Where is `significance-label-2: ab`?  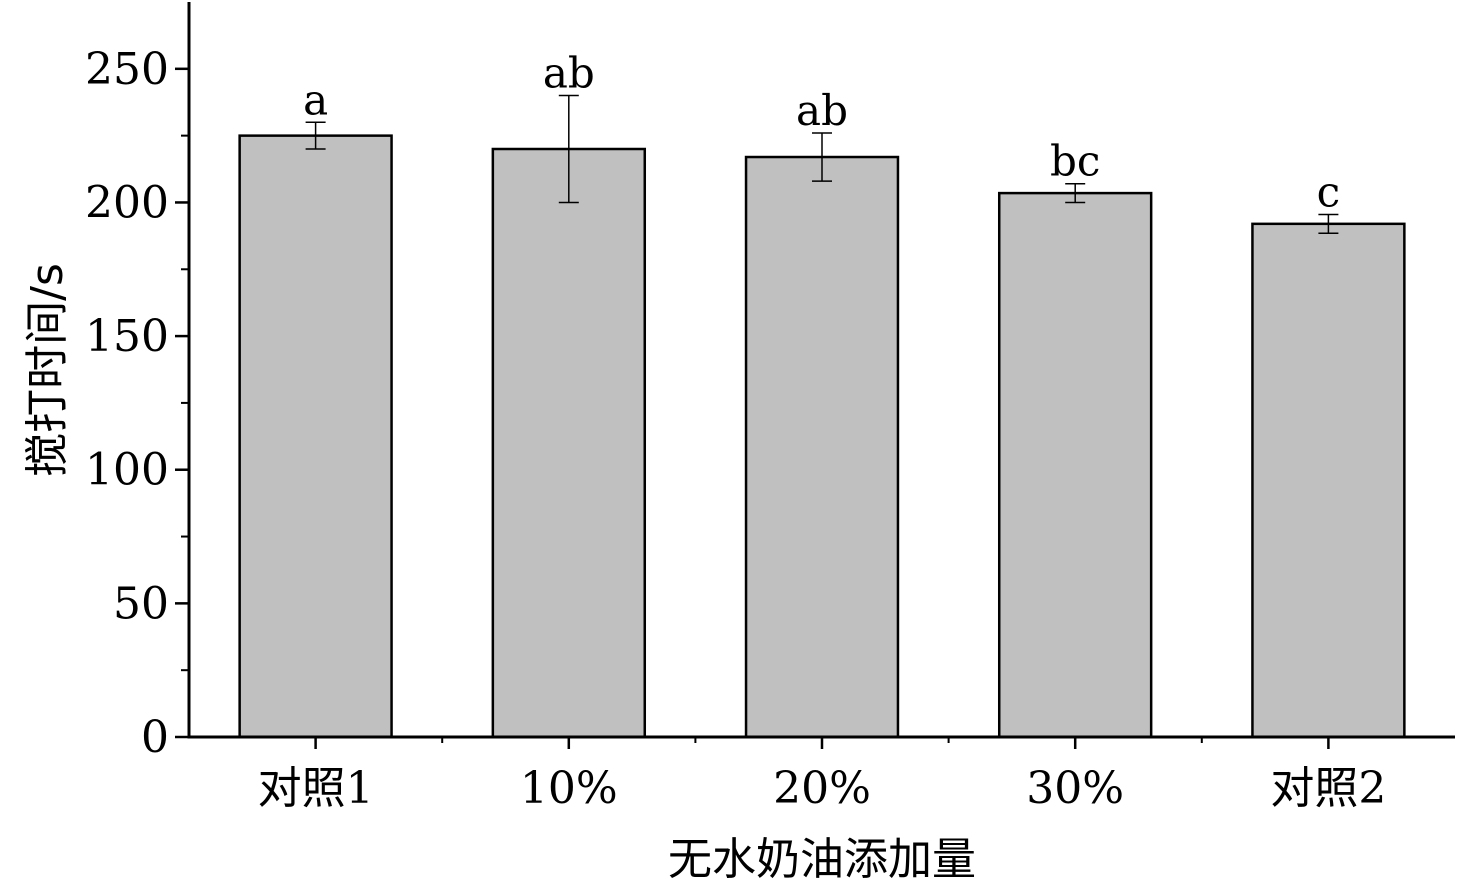
significance-label-2: ab is located at coordinates (822, 110).